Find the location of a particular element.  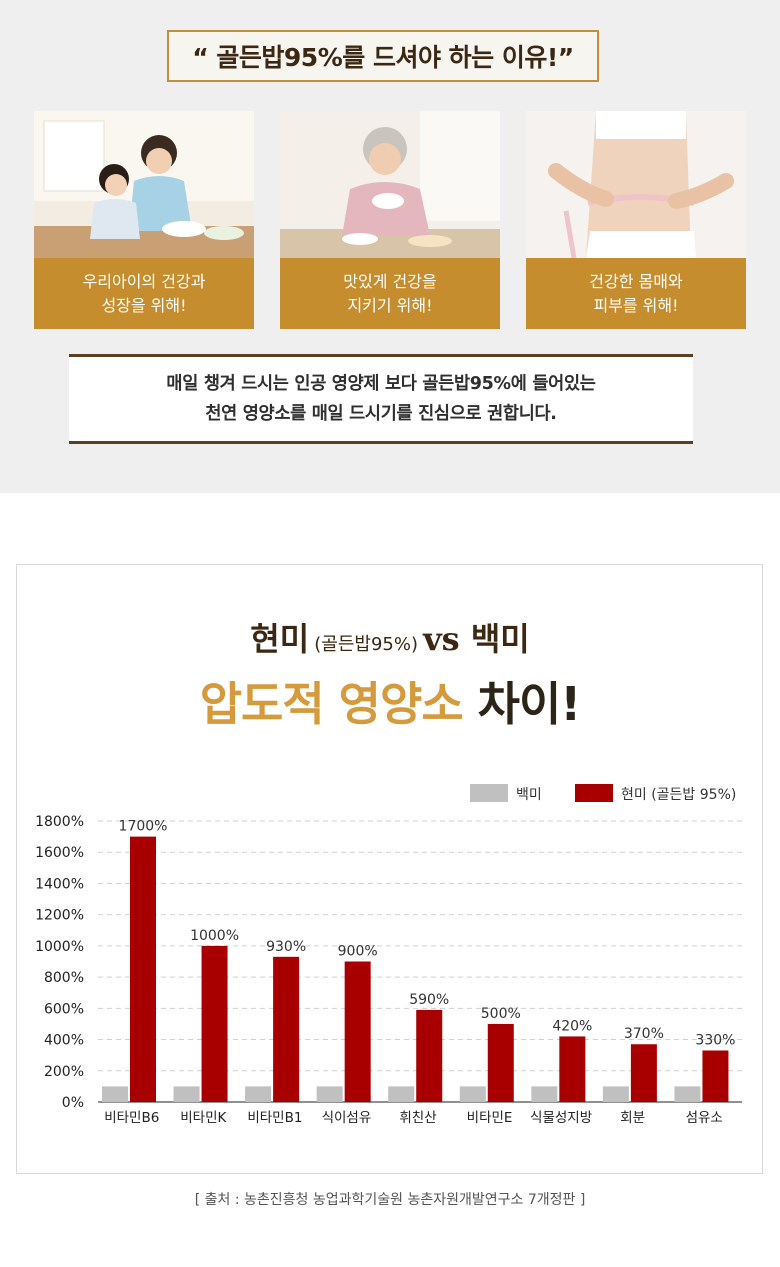

bar-value-label: 500% is located at coordinates (501, 1014).